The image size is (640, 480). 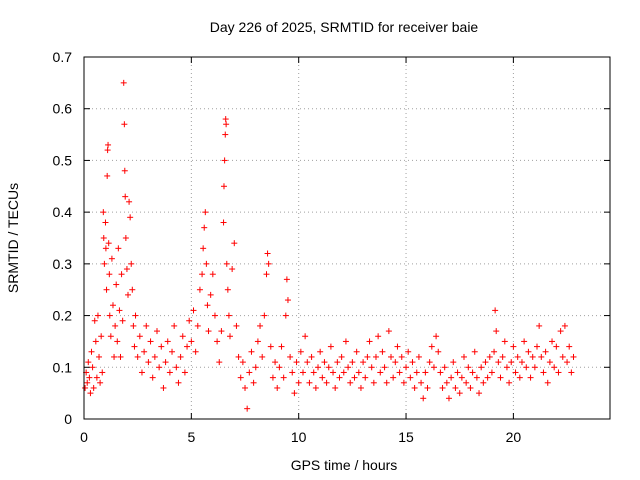 What do you see at coordinates (68, 419) in the screenshot?
I see `y-tick-label: 0` at bounding box center [68, 419].